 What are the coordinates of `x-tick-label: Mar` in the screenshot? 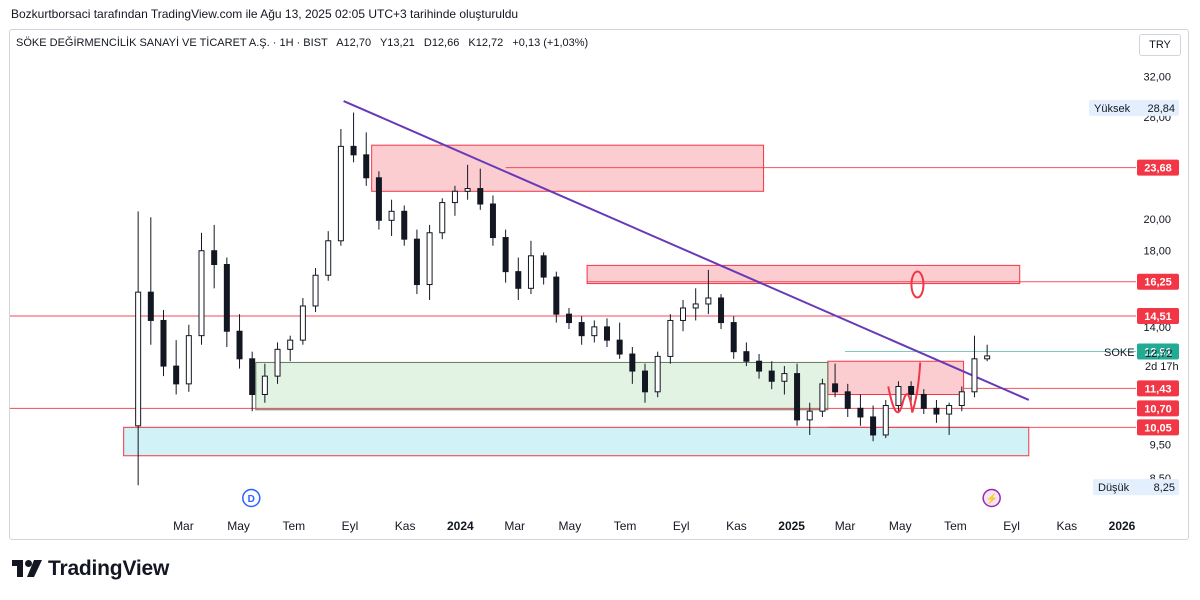 It's located at (183, 526).